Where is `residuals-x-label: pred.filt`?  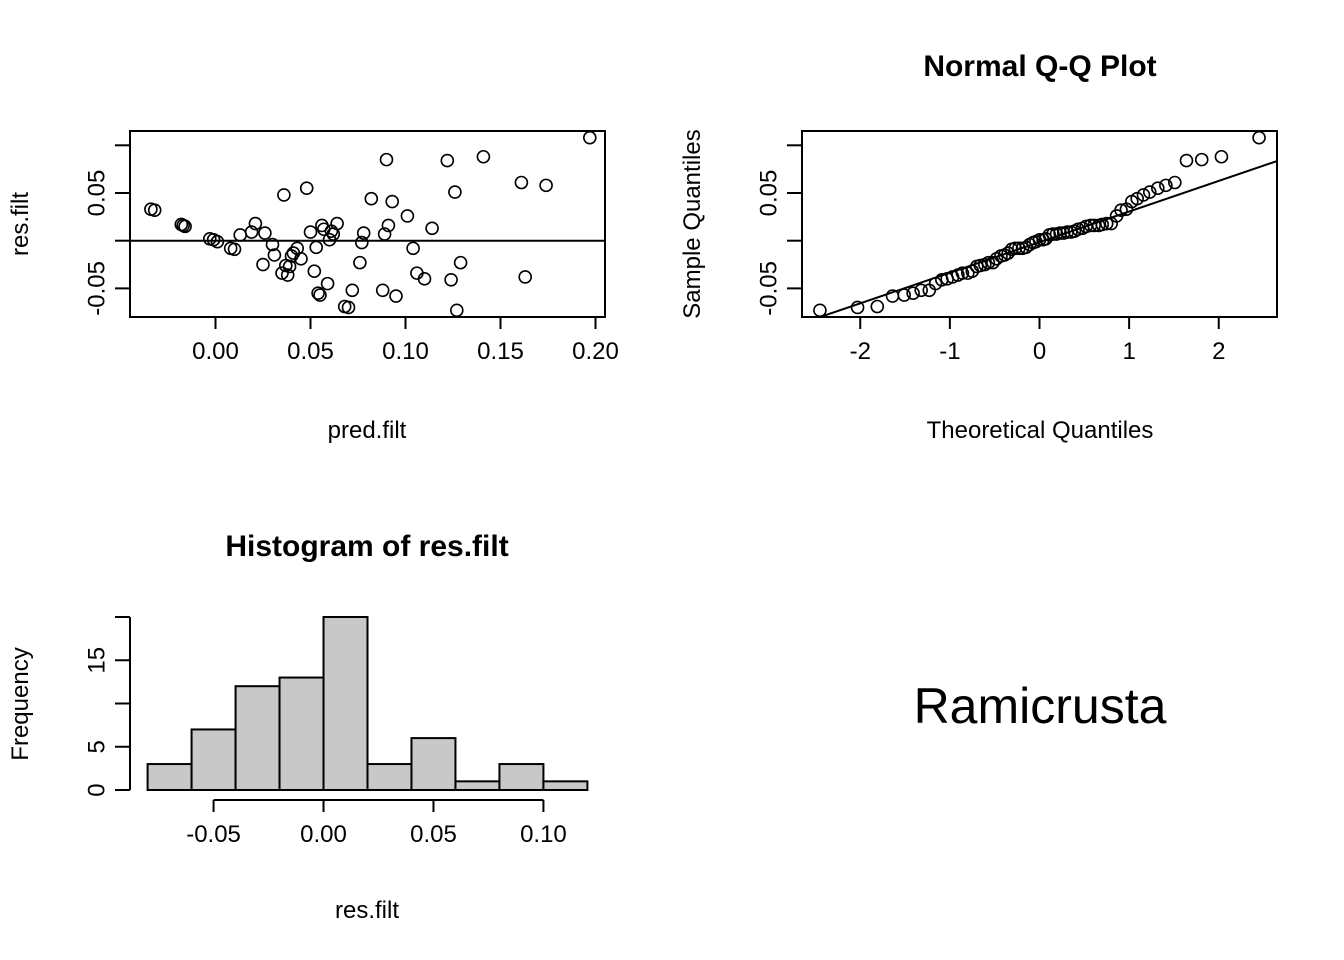 residuals-x-label: pred.filt is located at coordinates (367, 430).